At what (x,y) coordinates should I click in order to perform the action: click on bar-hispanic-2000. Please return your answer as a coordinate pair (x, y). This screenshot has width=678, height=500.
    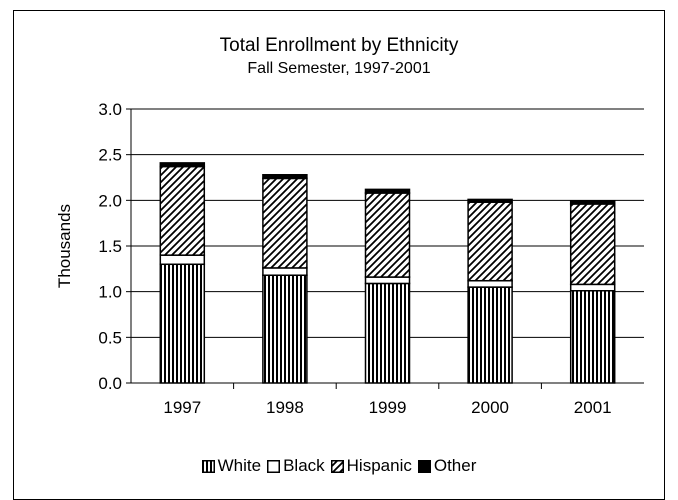
    Looking at the image, I should click on (490, 241).